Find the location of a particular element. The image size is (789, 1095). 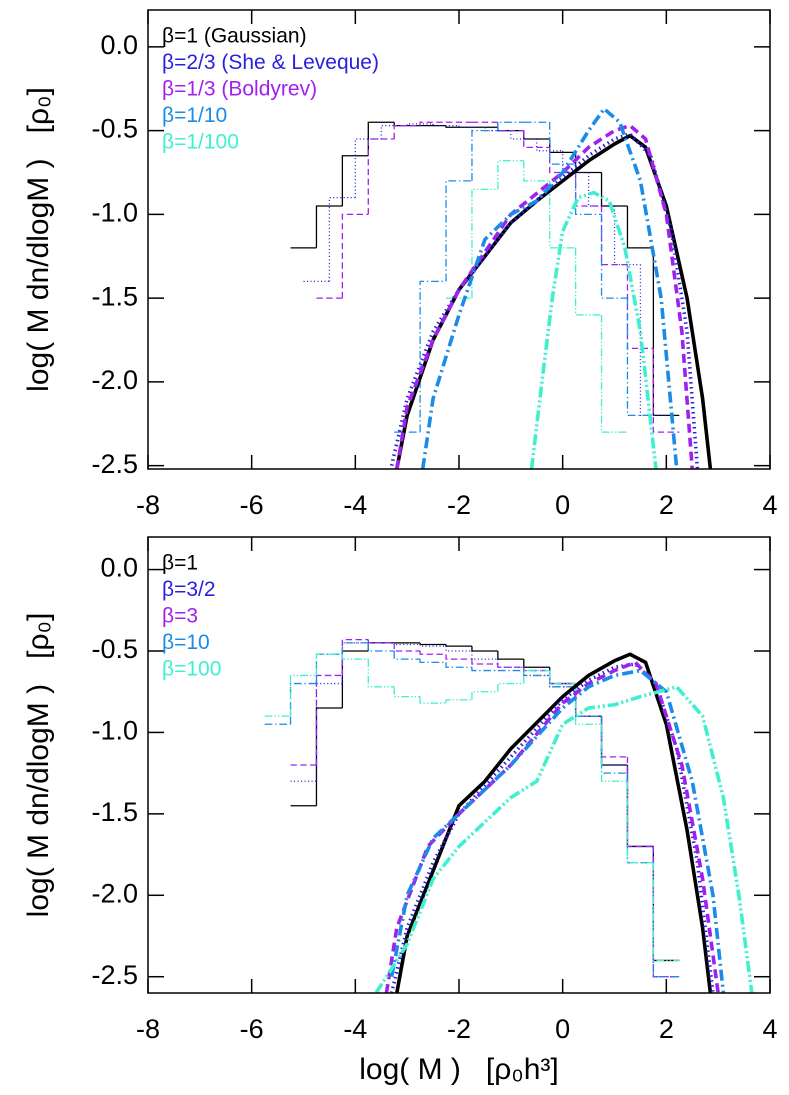

x-tick-label: 2 is located at coordinates (666, 505).